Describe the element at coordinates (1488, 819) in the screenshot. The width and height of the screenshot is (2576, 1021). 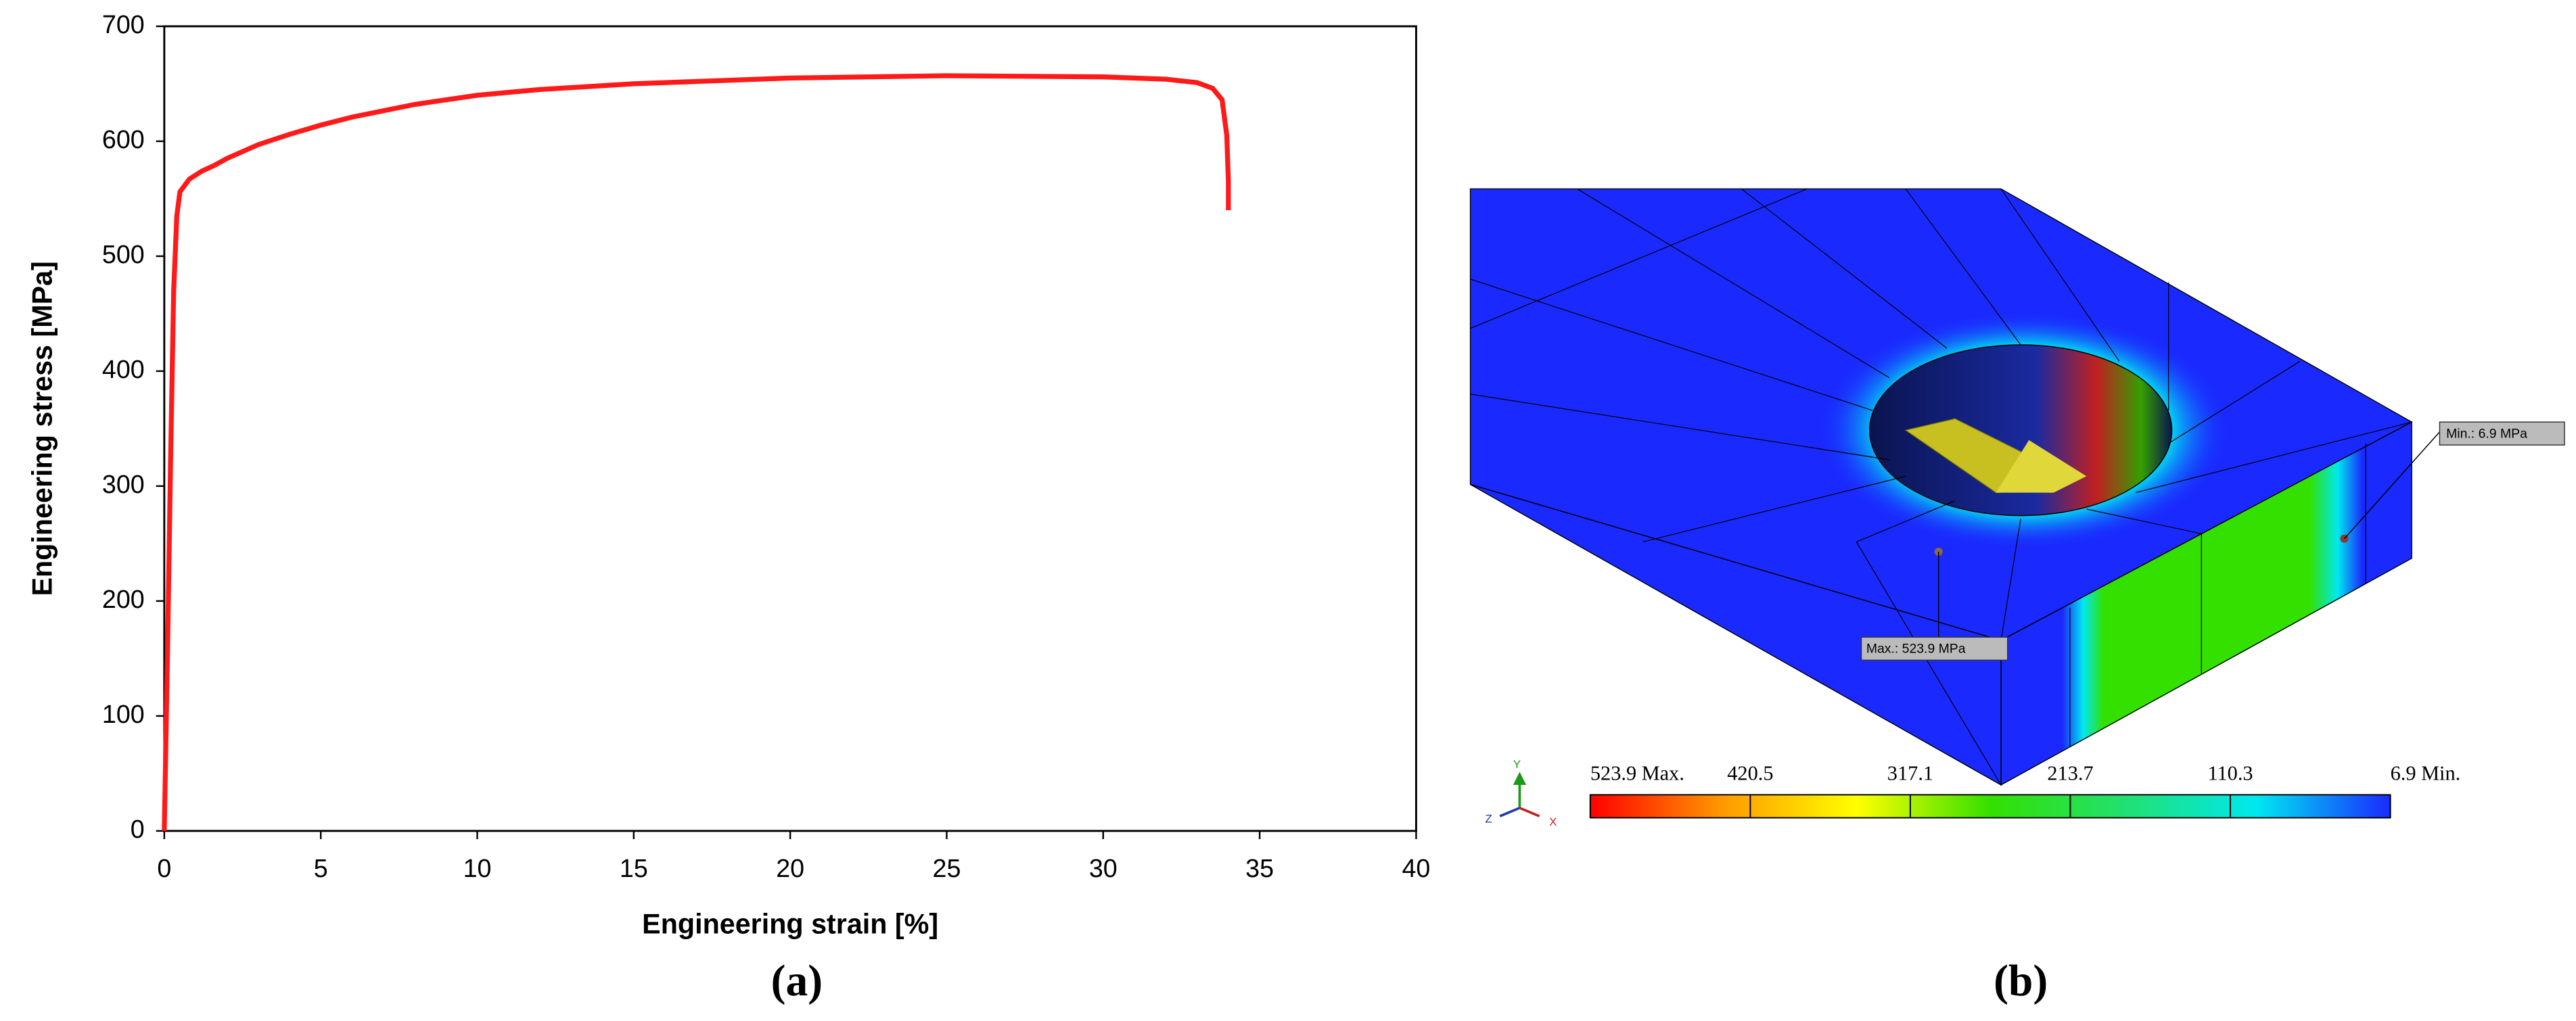
I see `triad-label: Z` at that location.